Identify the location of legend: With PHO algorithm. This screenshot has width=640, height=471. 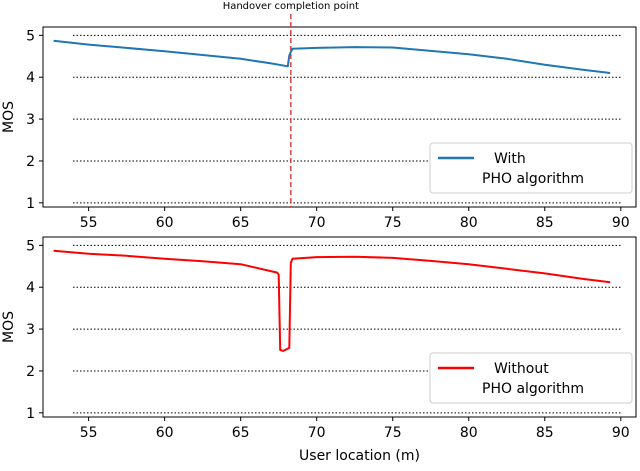
(531, 168).